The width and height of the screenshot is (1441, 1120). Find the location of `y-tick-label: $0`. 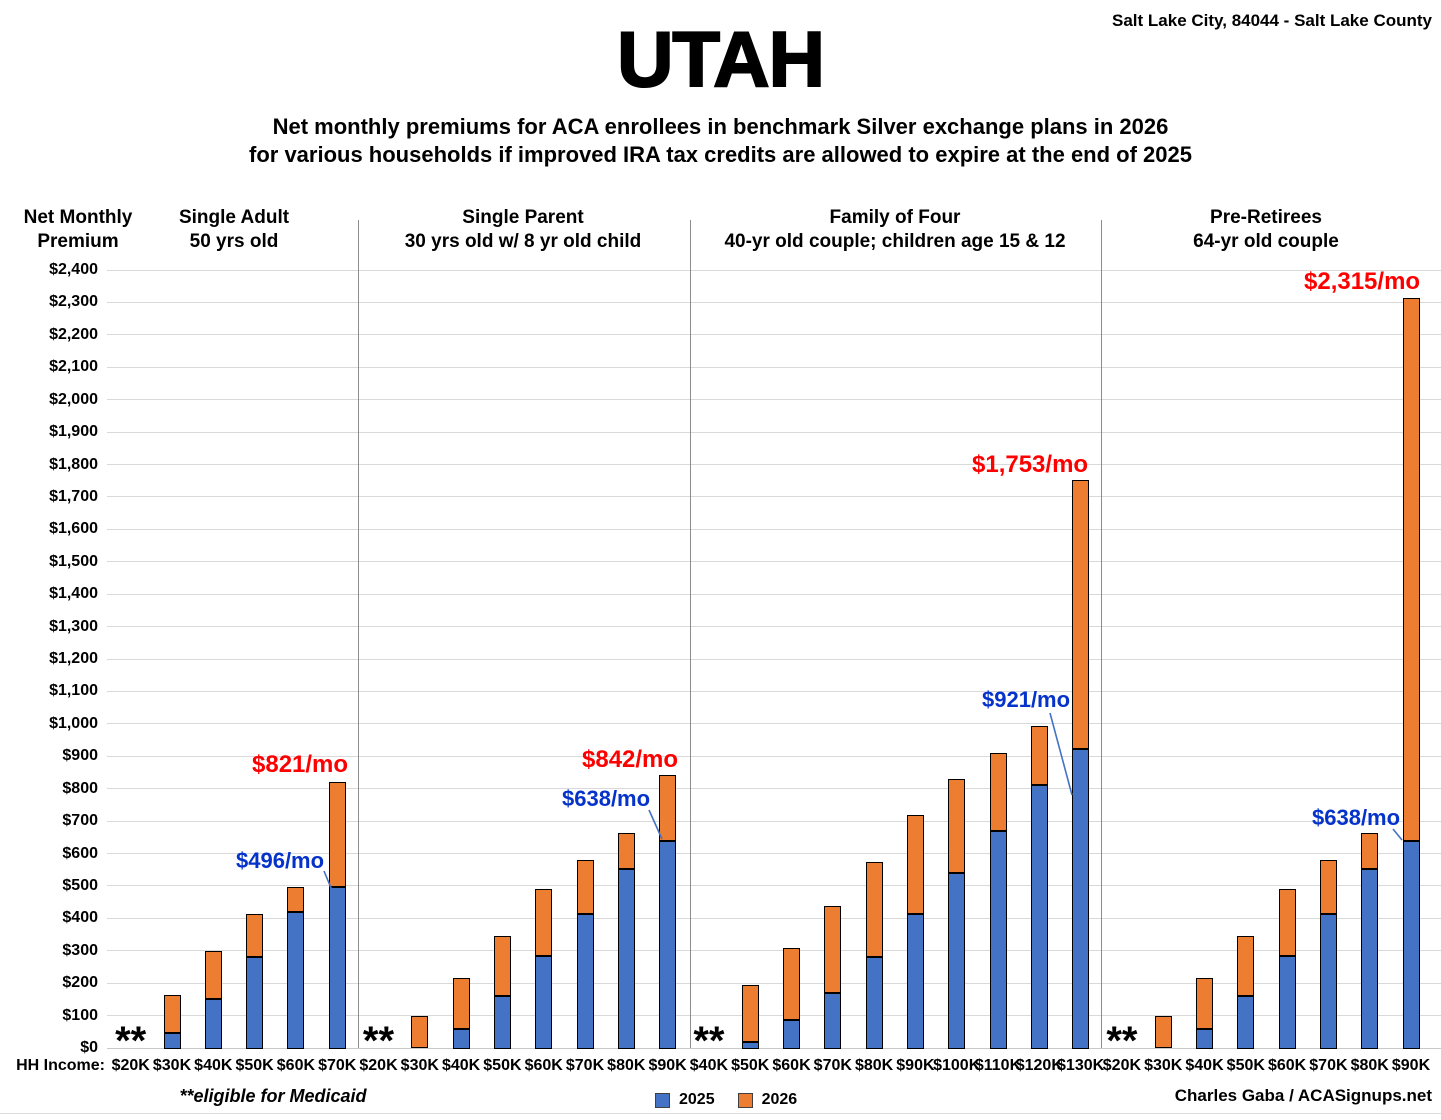

y-tick-label: $0 is located at coordinates (89, 1047).